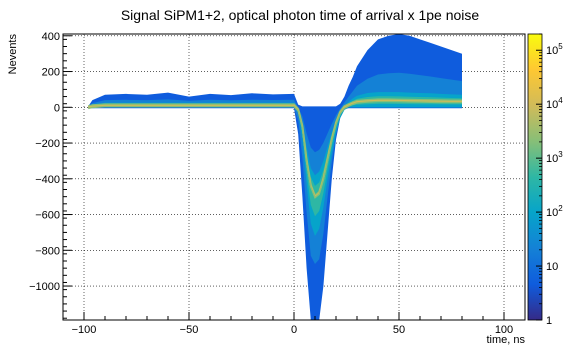 This screenshot has width=582, height=347. I want to click on x-tick-label: −100, so click(84, 330).